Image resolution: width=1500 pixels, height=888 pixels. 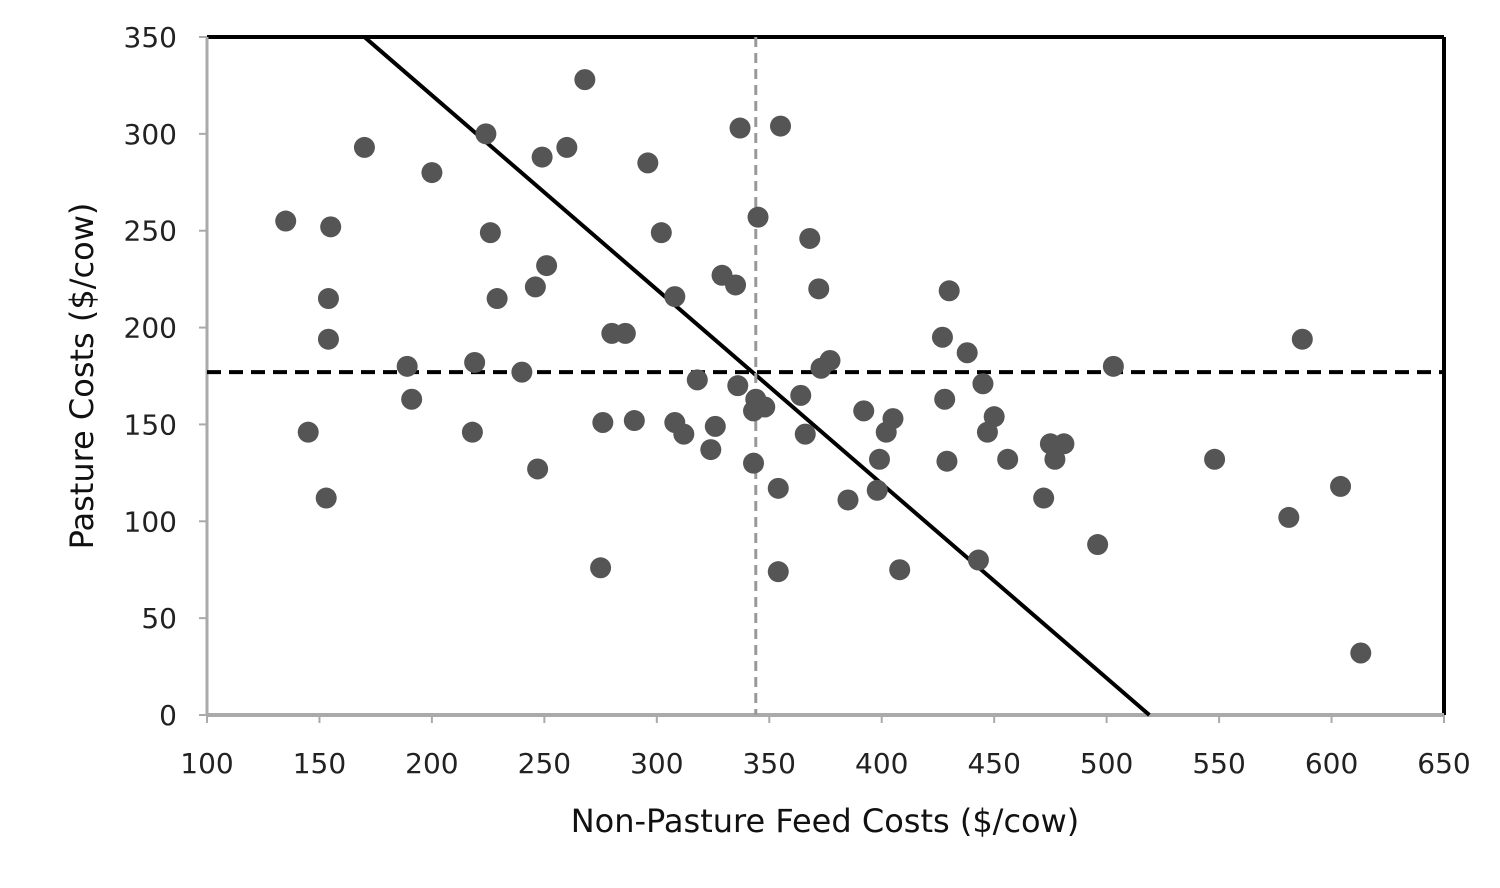 I want to click on y-tick-label: 200, so click(x=150, y=328).